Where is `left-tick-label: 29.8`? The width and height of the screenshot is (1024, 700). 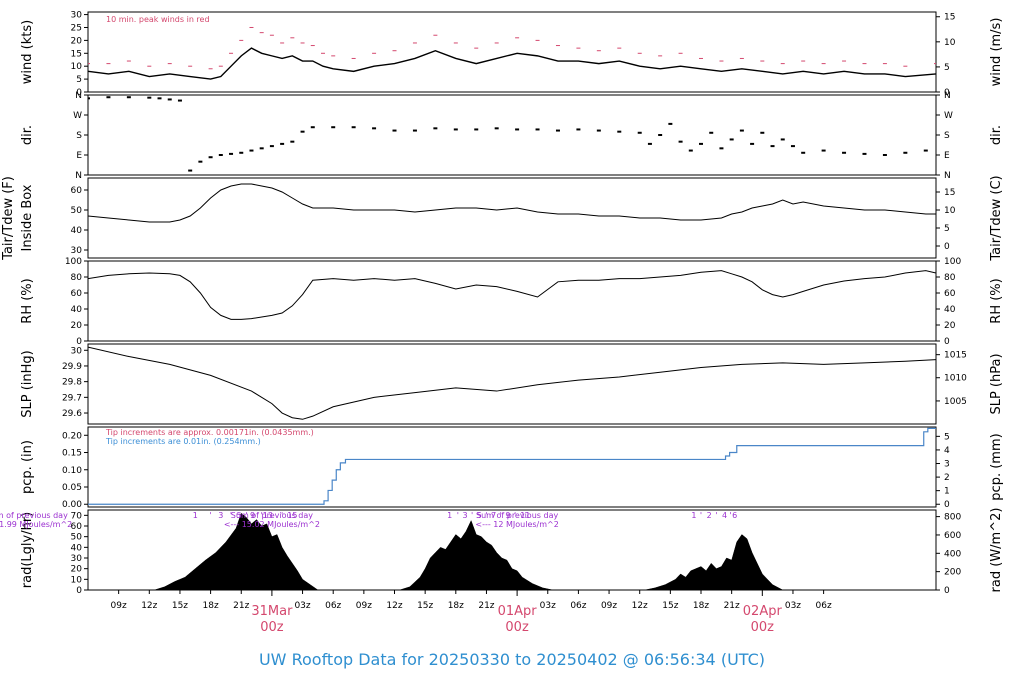
left-tick-label: 29.8 is located at coordinates (72, 383).